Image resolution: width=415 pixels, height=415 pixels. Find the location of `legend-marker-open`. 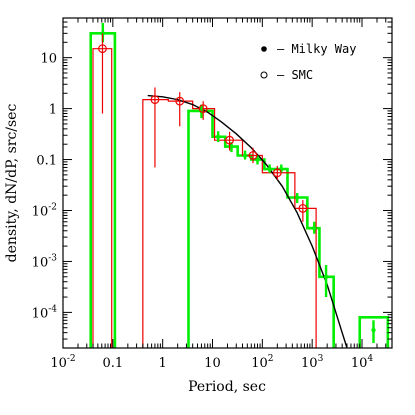

legend-marker-open is located at coordinates (264, 75).